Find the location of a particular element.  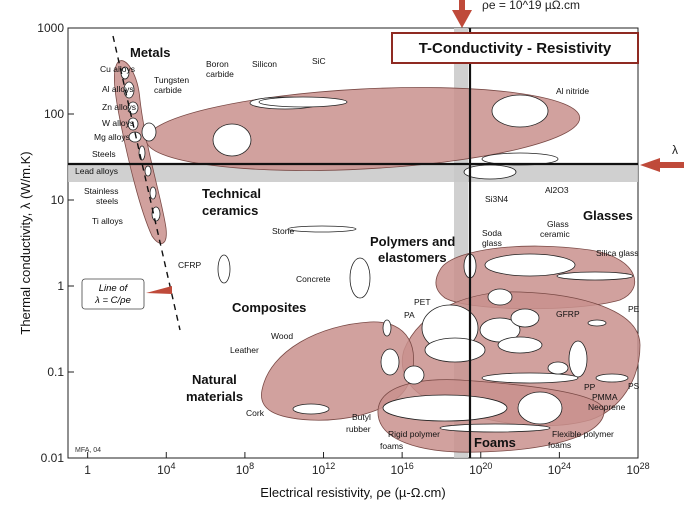

chart-title: T-Conductivity - Resistivity is located at coordinates (515, 48).